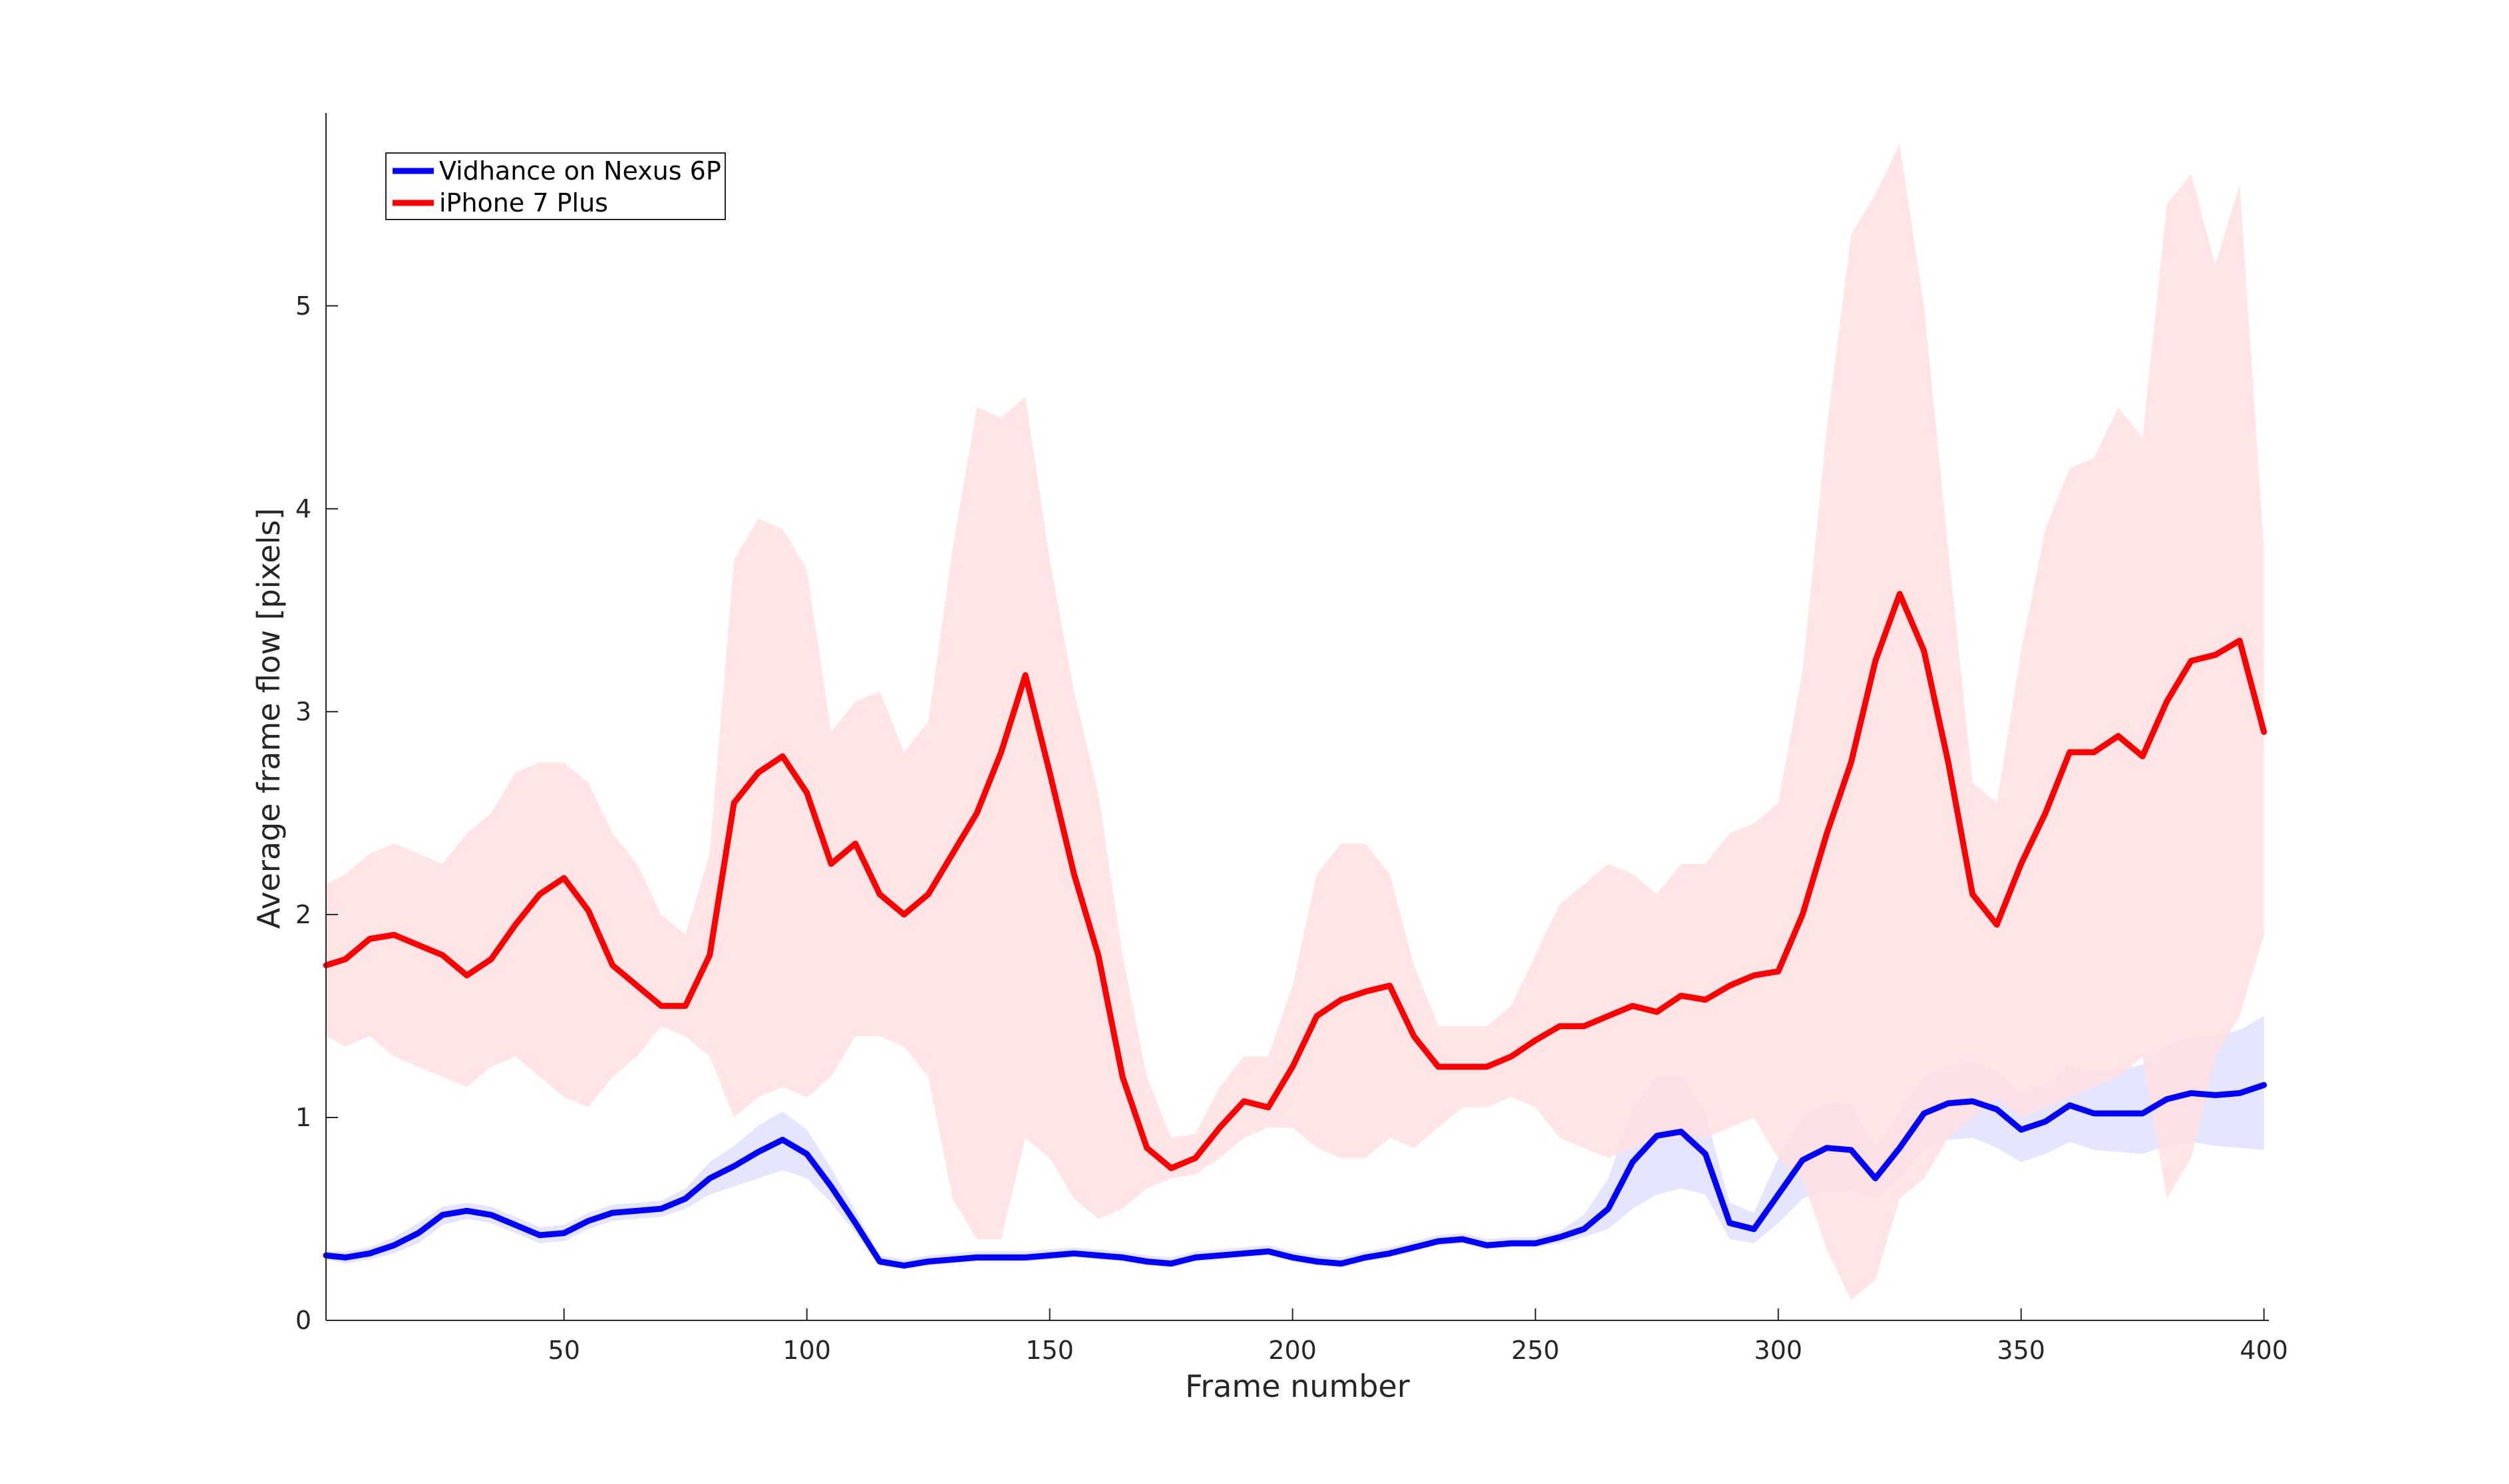 The height and width of the screenshot is (1484, 2509). What do you see at coordinates (303, 914) in the screenshot?
I see `y-tick-label: 2` at bounding box center [303, 914].